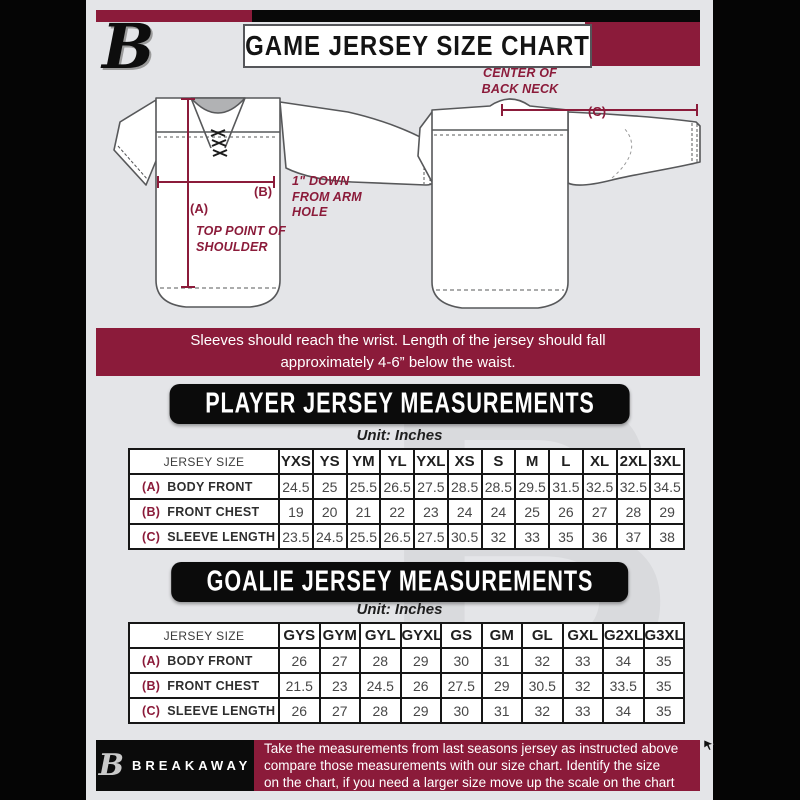 The image size is (800, 800). What do you see at coordinates (213, 511) in the screenshot?
I see `row-label-text: FRONT CHEST` at bounding box center [213, 511].